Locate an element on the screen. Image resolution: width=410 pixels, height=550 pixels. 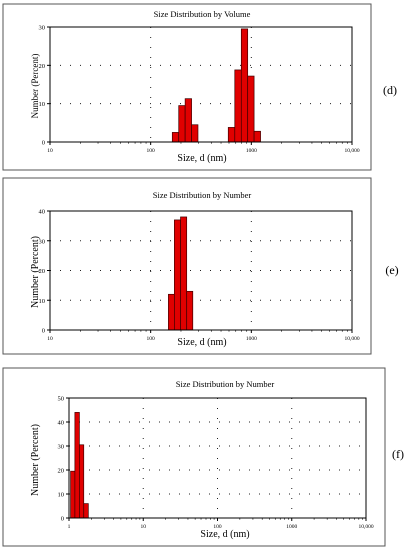
panel-label: (f) is located at coordinates (398, 454).